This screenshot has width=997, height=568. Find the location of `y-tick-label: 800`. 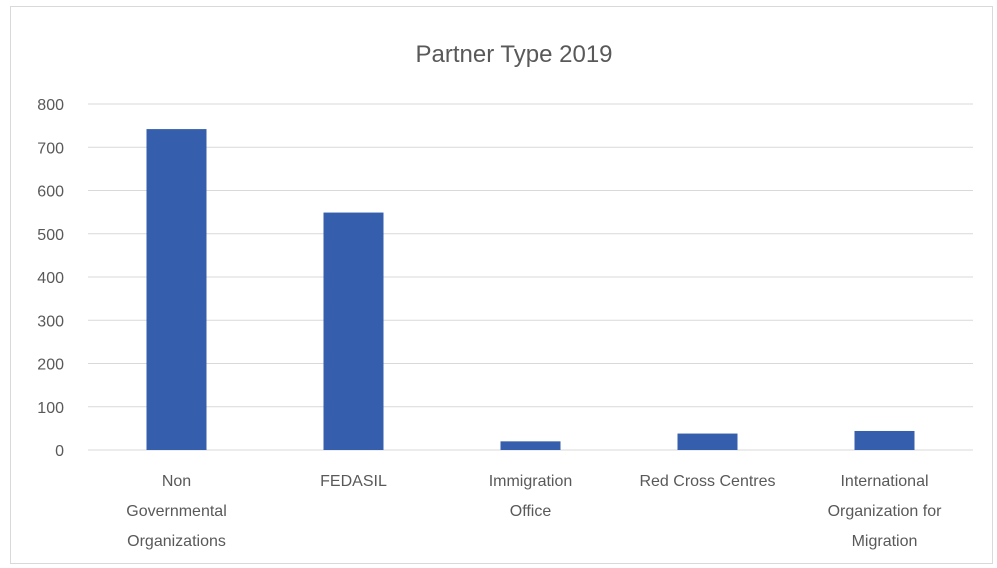

y-tick-label: 800 is located at coordinates (50, 105).